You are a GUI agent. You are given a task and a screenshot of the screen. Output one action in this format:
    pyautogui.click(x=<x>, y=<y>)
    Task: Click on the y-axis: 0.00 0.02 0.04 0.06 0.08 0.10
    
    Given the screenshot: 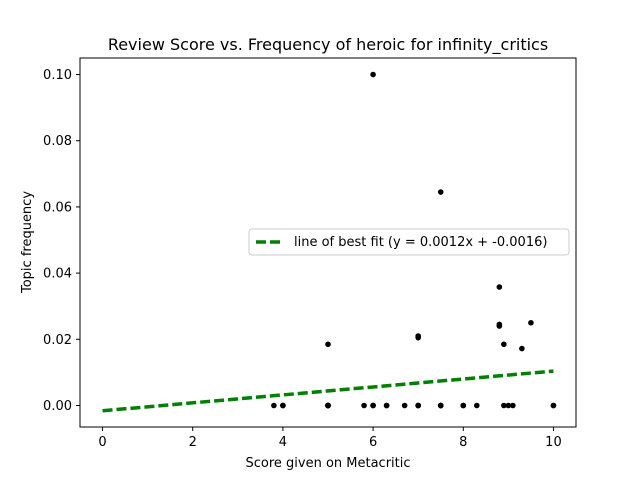 What is the action you would take?
    pyautogui.click(x=61, y=241)
    